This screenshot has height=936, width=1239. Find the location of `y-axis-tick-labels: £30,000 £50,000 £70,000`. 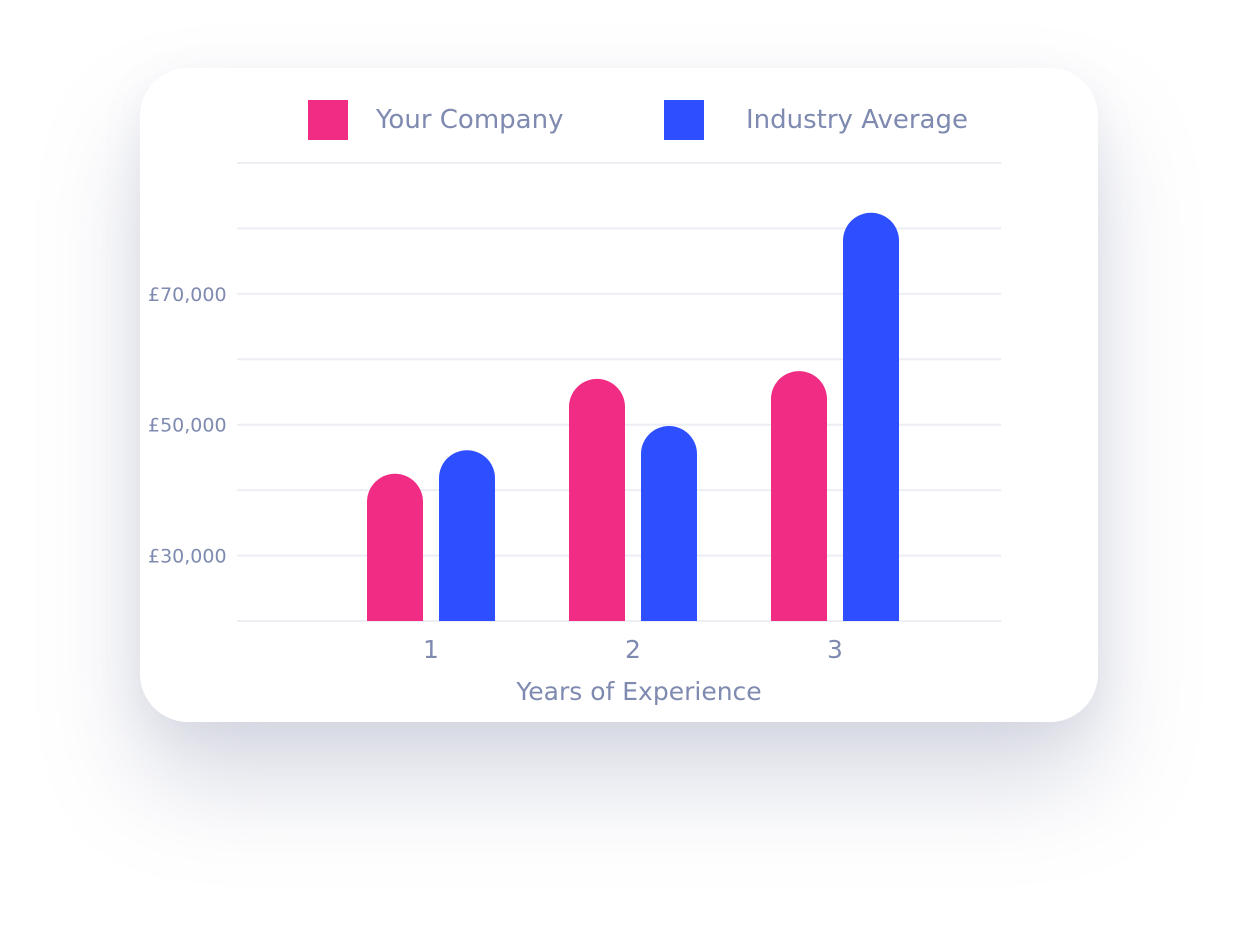

y-axis-tick-labels: £30,000 £50,000 £70,000 is located at coordinates (187, 426).